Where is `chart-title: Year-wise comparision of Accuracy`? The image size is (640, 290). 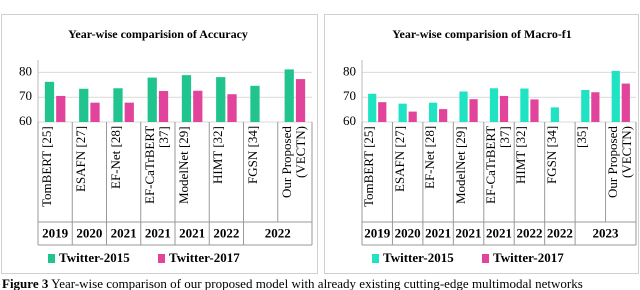
chart-title: Year-wise comparision of Accuracy is located at coordinates (158, 34).